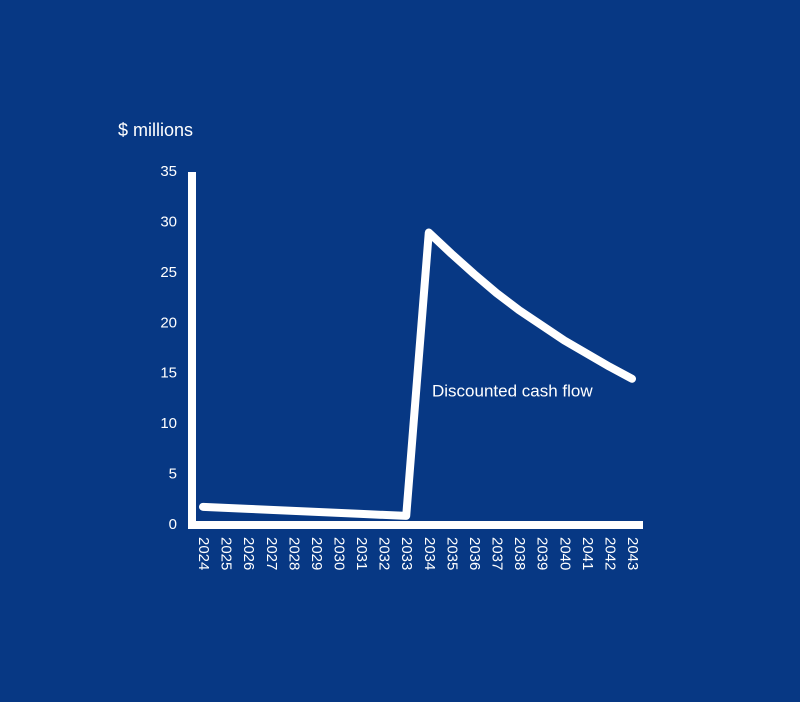 The image size is (800, 702). What do you see at coordinates (293, 553) in the screenshot?
I see `x-tick-label: 2028` at bounding box center [293, 553].